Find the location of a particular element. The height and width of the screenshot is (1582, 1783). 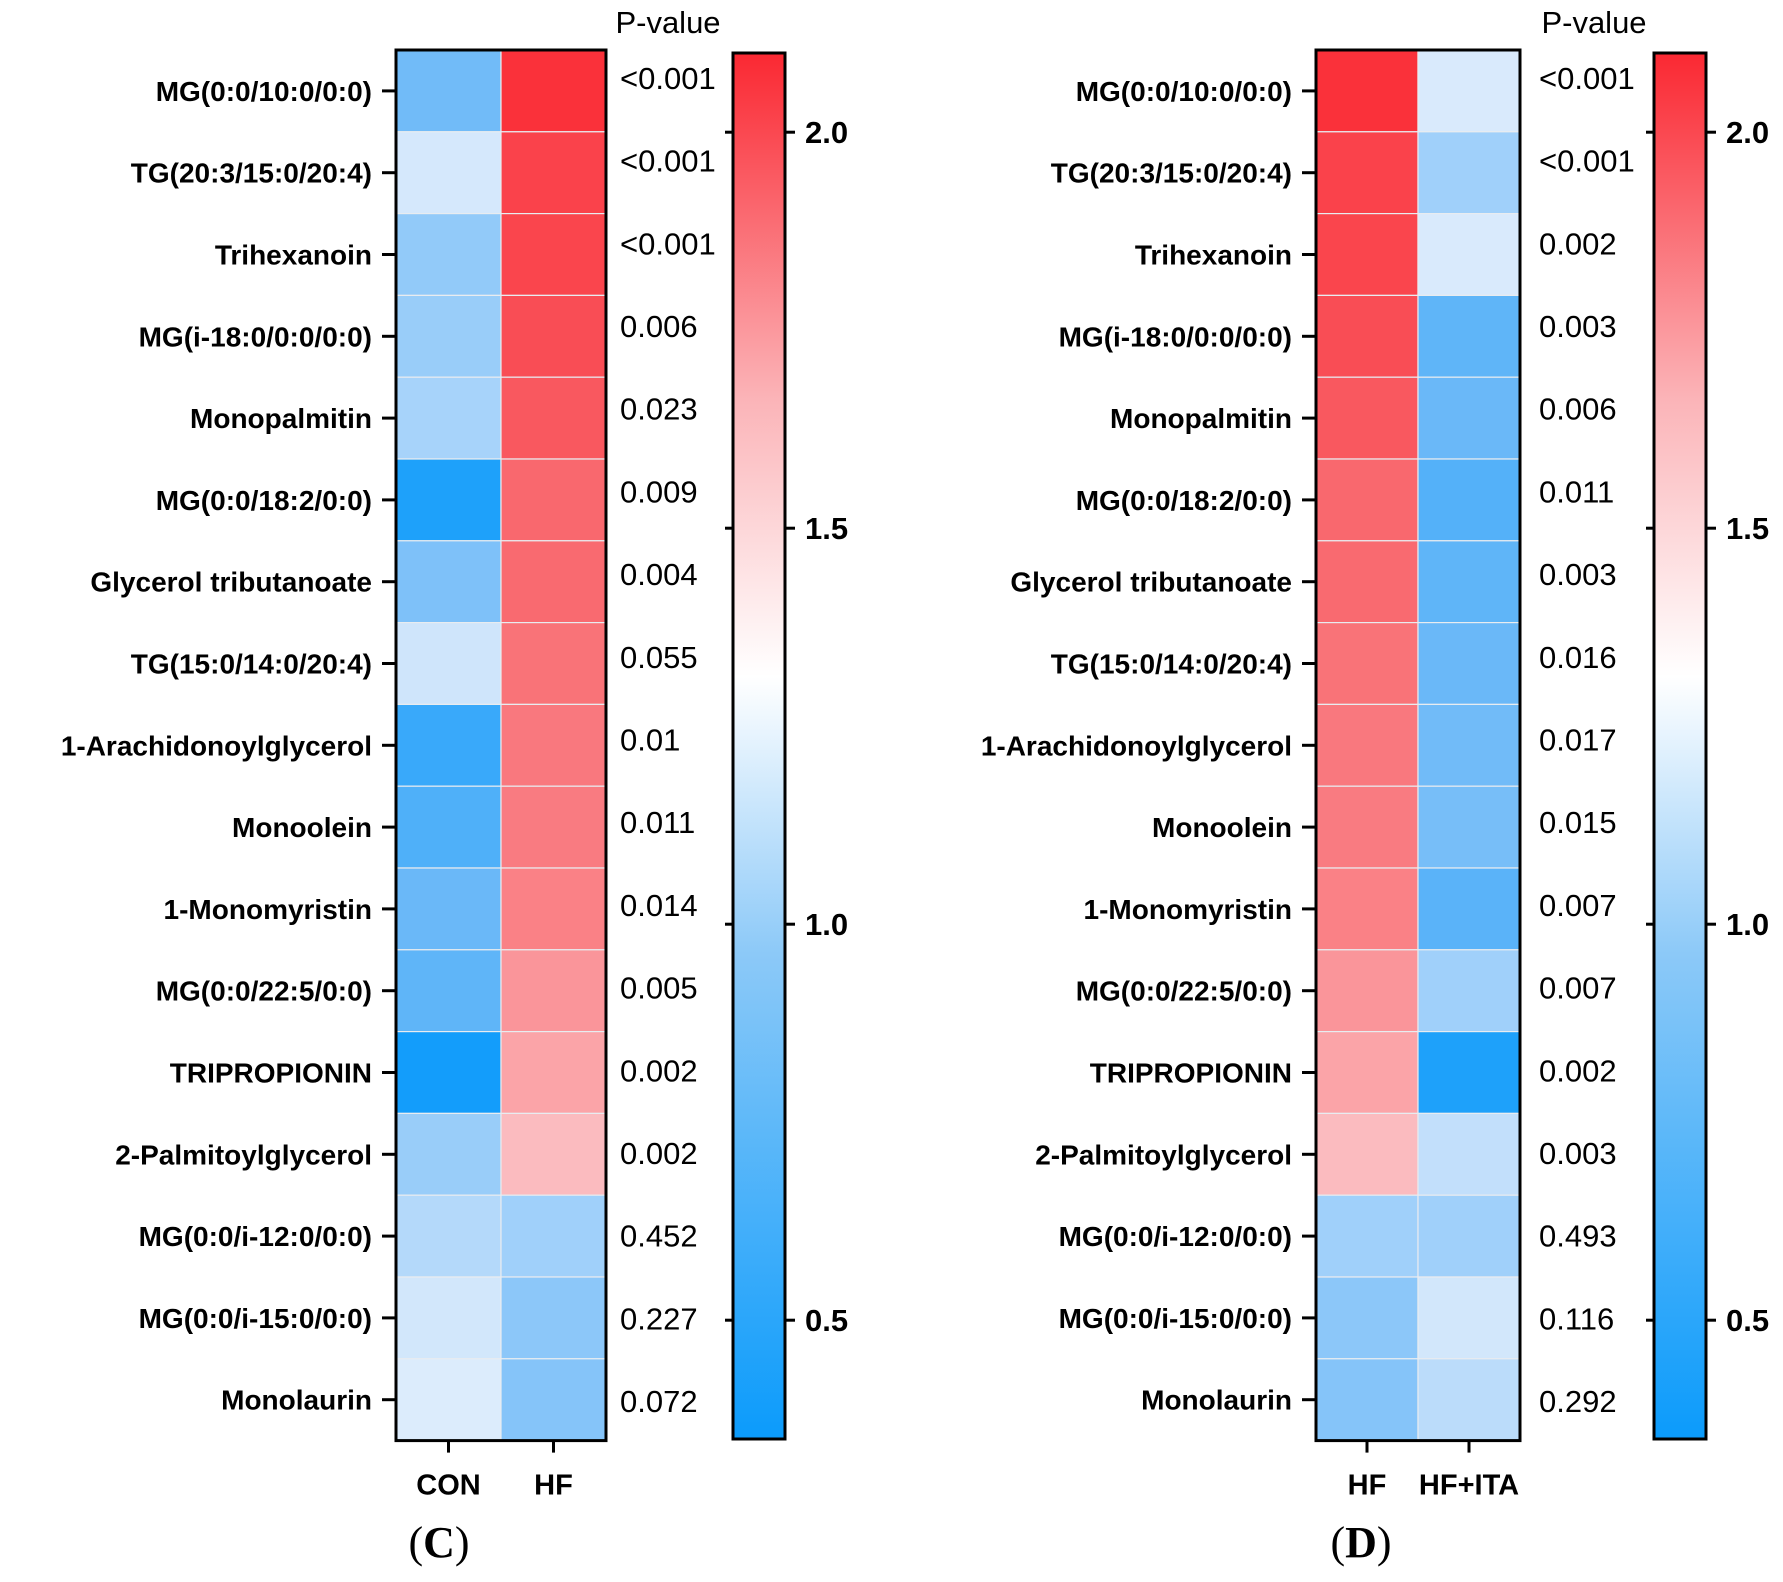

p-value: 0.072 is located at coordinates (659, 1401).